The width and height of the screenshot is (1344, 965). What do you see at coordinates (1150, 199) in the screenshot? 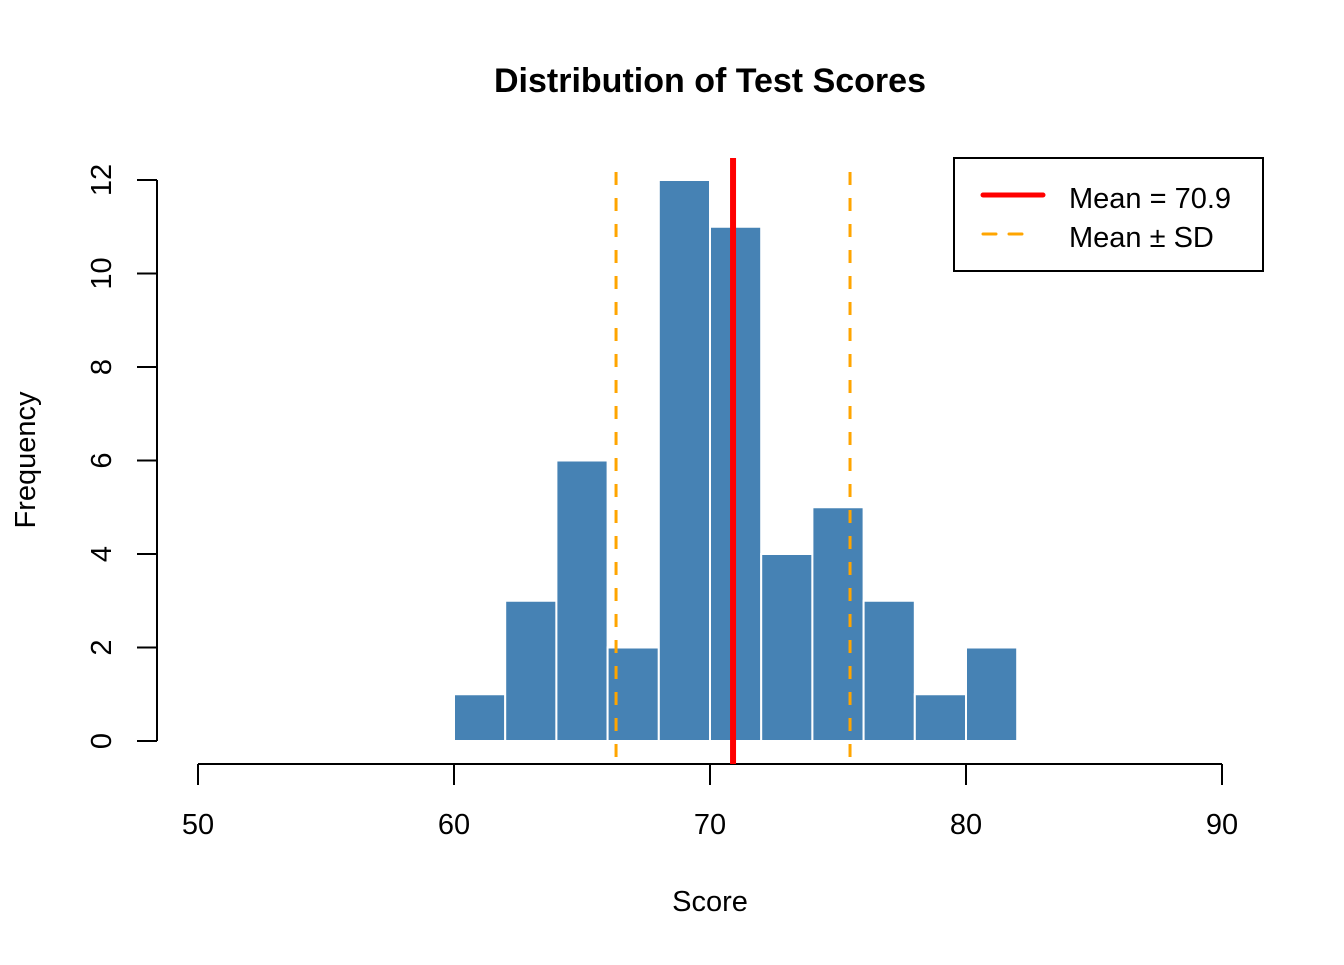
I see `legend-mean-label: Mean = 70.9` at bounding box center [1150, 199].